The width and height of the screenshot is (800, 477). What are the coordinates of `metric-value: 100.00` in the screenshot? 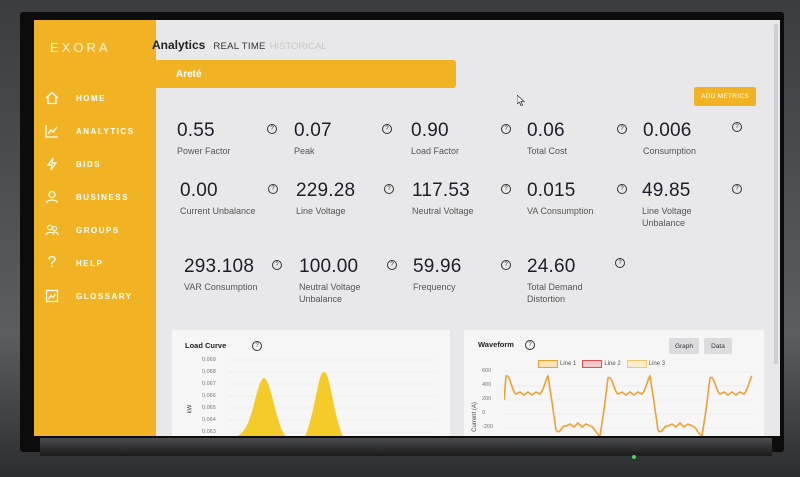 It's located at (329, 266).